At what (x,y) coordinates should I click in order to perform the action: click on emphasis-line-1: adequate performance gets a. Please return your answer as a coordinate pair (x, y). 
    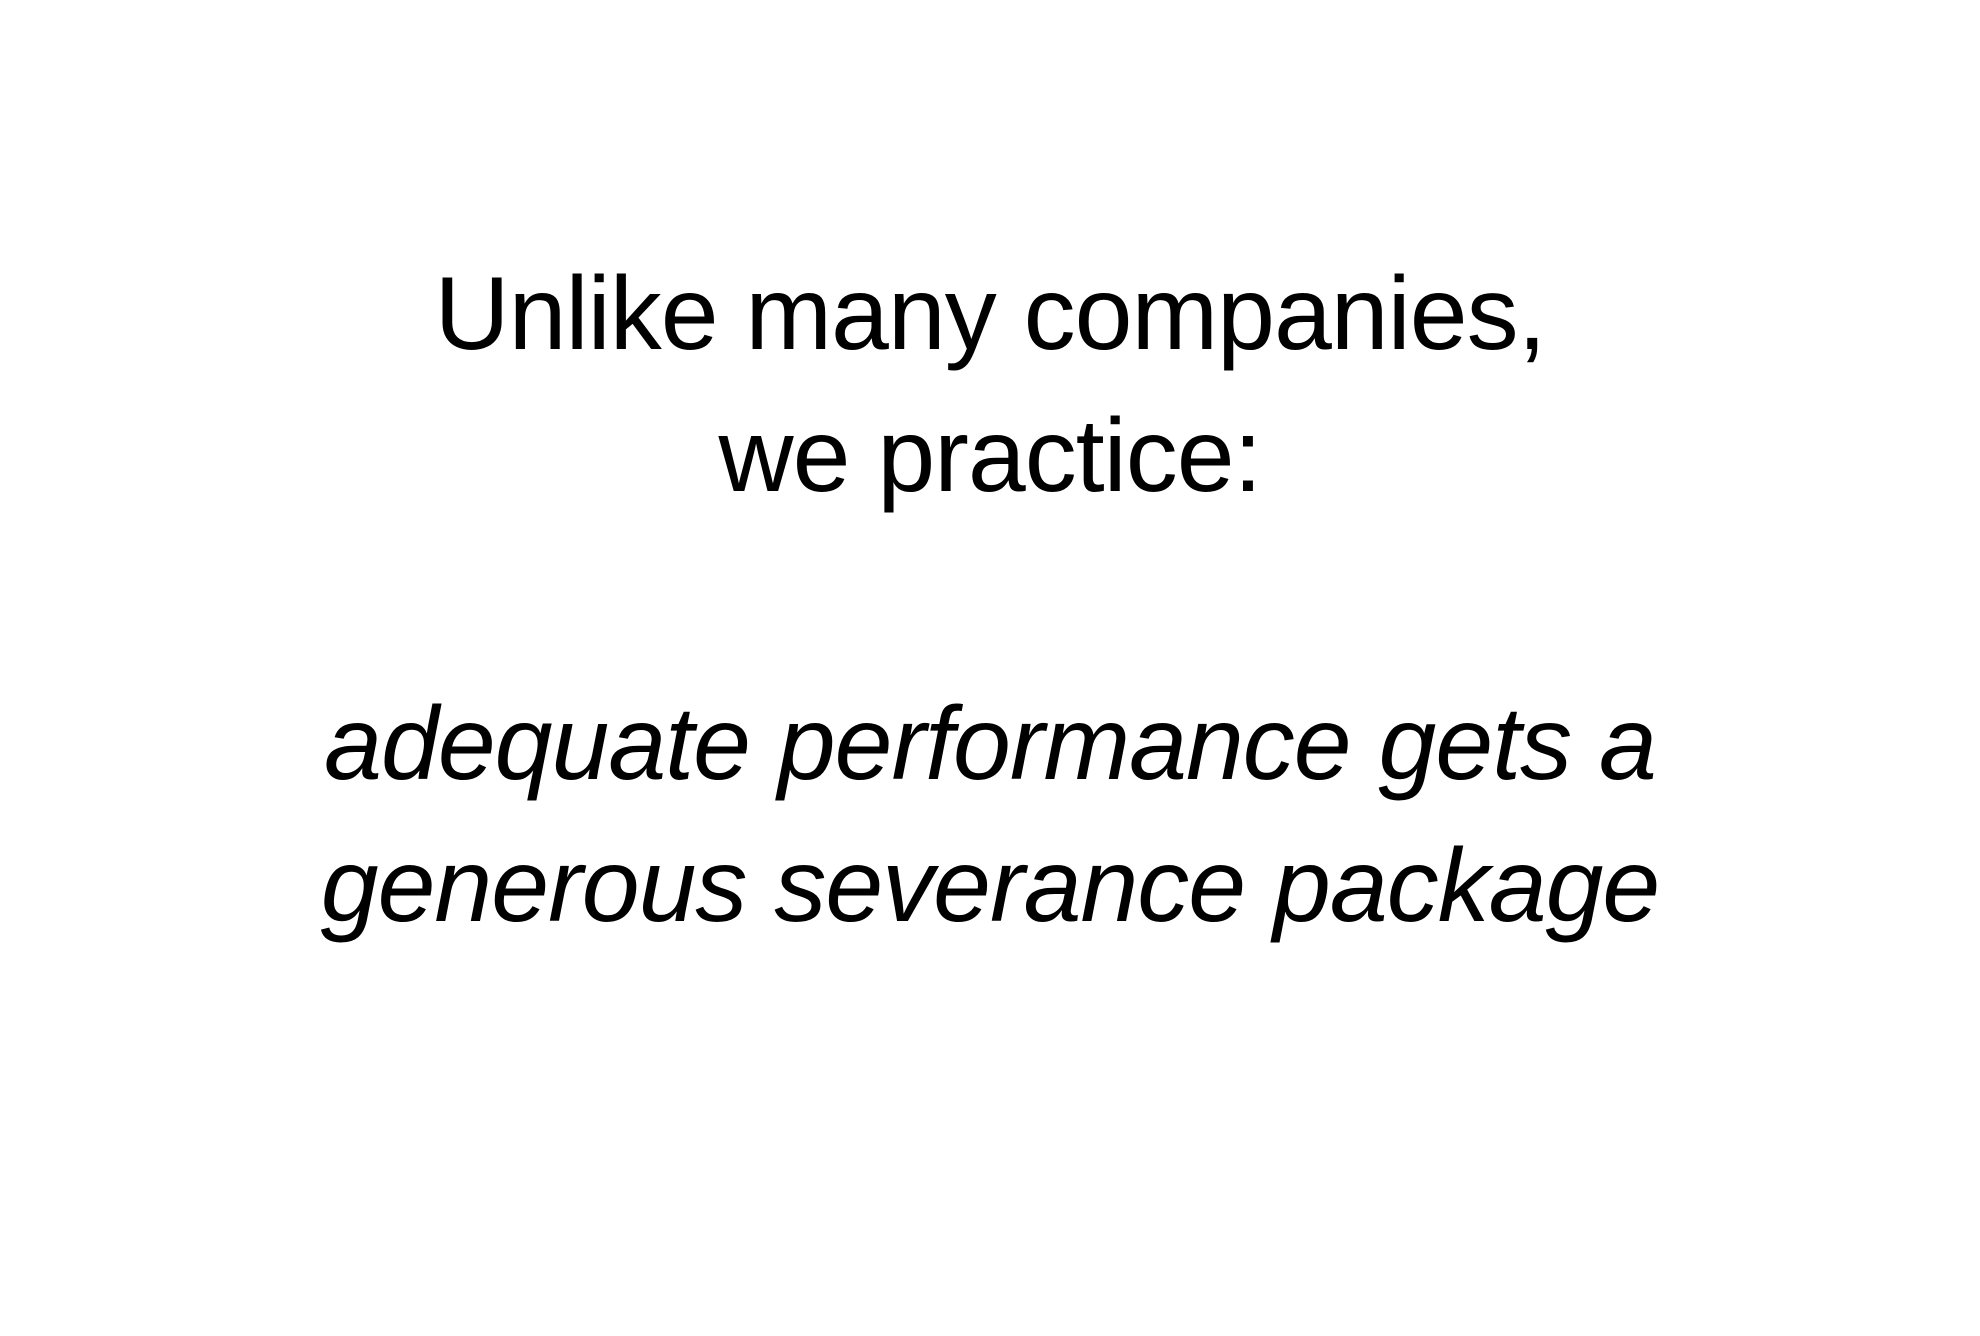
    Looking at the image, I should click on (990, 744).